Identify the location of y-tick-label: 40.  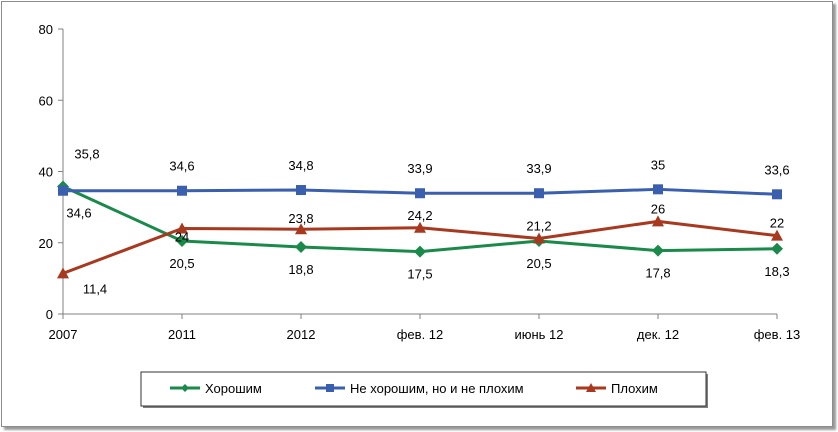
(46, 172).